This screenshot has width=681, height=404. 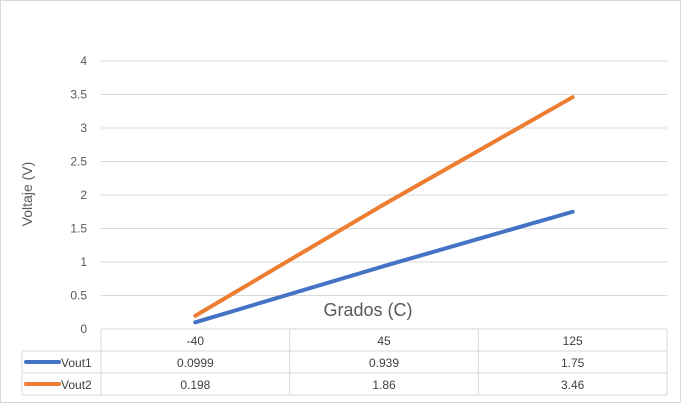 What do you see at coordinates (384, 385) in the screenshot?
I see `table-cell-value: 1.86` at bounding box center [384, 385].